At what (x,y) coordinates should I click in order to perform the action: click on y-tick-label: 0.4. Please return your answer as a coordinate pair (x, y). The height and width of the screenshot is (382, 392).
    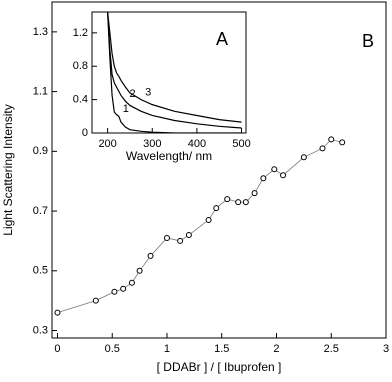
    Looking at the image, I should click on (80, 100).